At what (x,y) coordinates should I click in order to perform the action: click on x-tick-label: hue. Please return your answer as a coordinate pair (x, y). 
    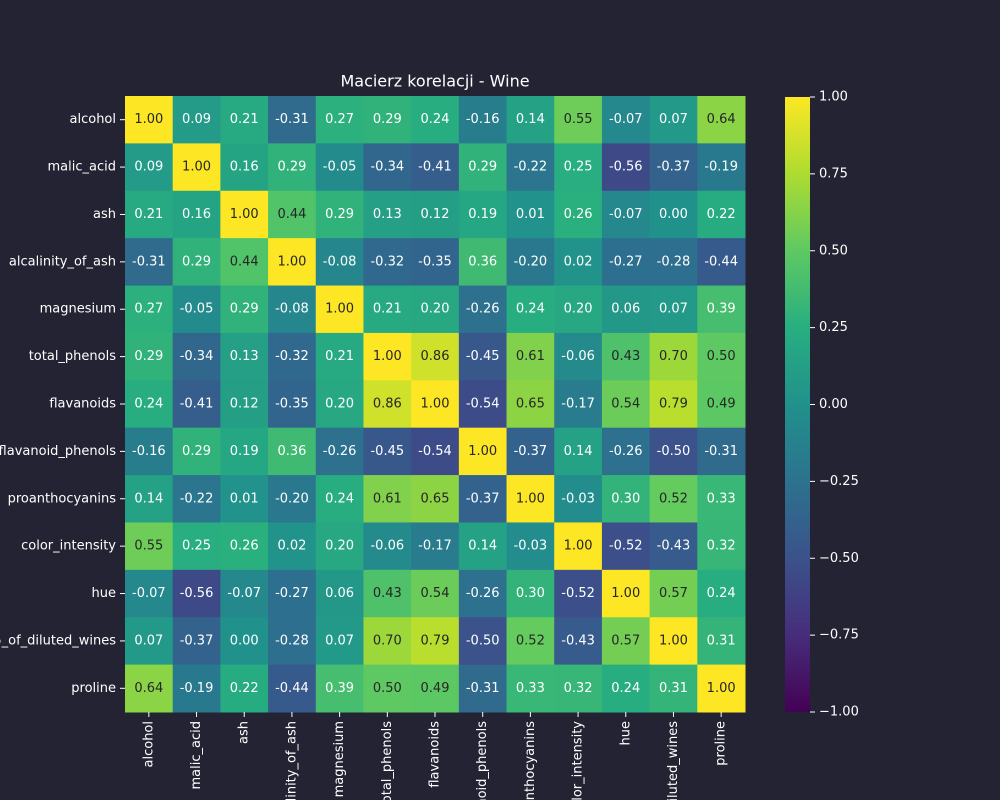
    Looking at the image, I should click on (625, 733).